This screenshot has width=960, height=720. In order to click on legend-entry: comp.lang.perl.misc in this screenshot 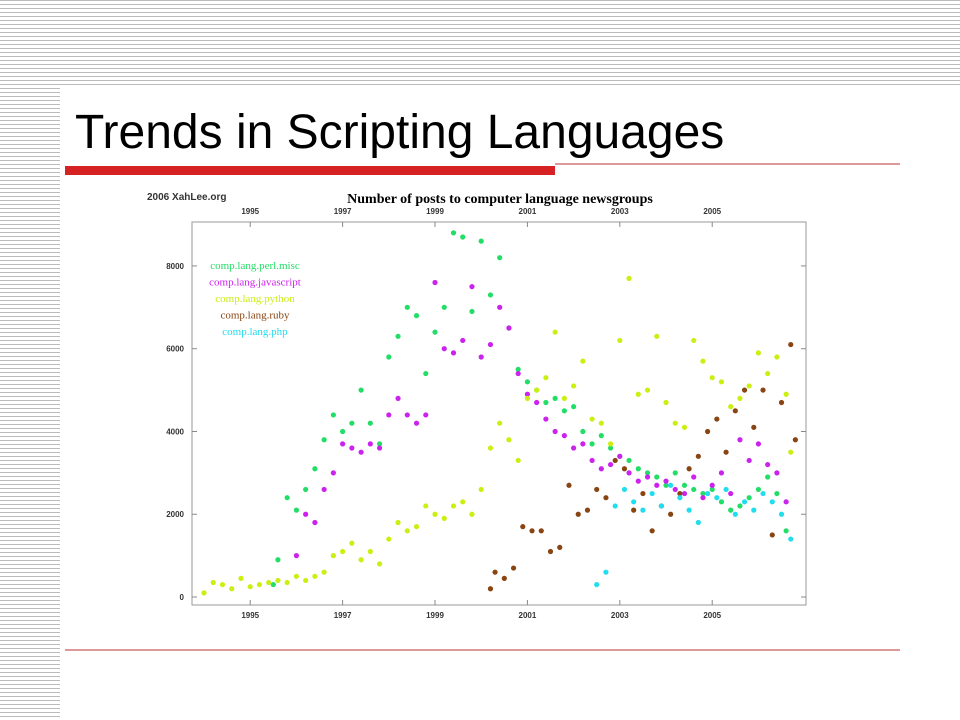, I will do `click(255, 266)`.